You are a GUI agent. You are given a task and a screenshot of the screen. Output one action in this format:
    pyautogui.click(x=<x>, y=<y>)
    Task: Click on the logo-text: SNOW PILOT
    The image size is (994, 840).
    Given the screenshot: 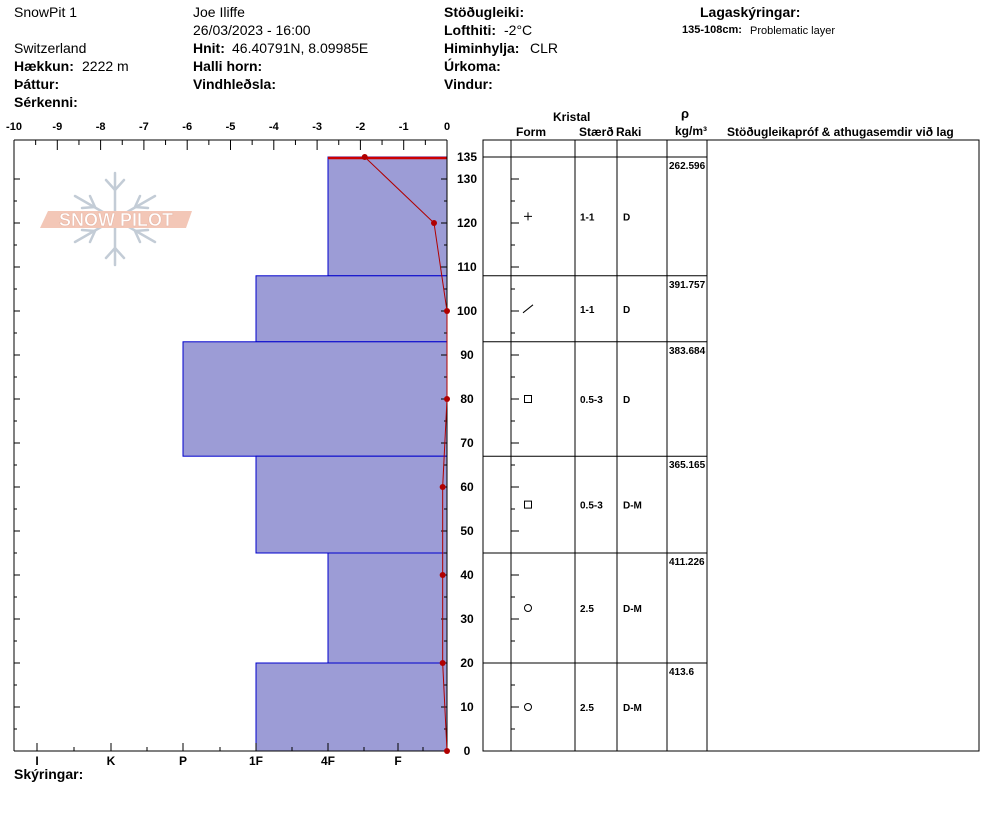 What is the action you would take?
    pyautogui.click(x=116, y=220)
    